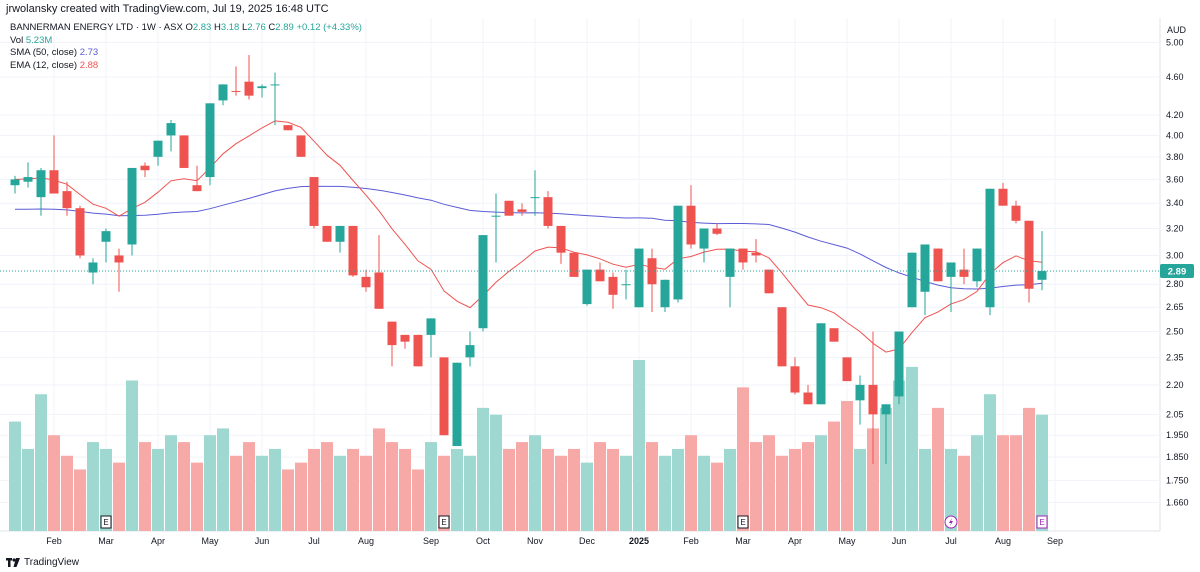 The height and width of the screenshot is (572, 1200). Describe the element at coordinates (272, 27) in the screenshot. I see `close-label: C` at that location.